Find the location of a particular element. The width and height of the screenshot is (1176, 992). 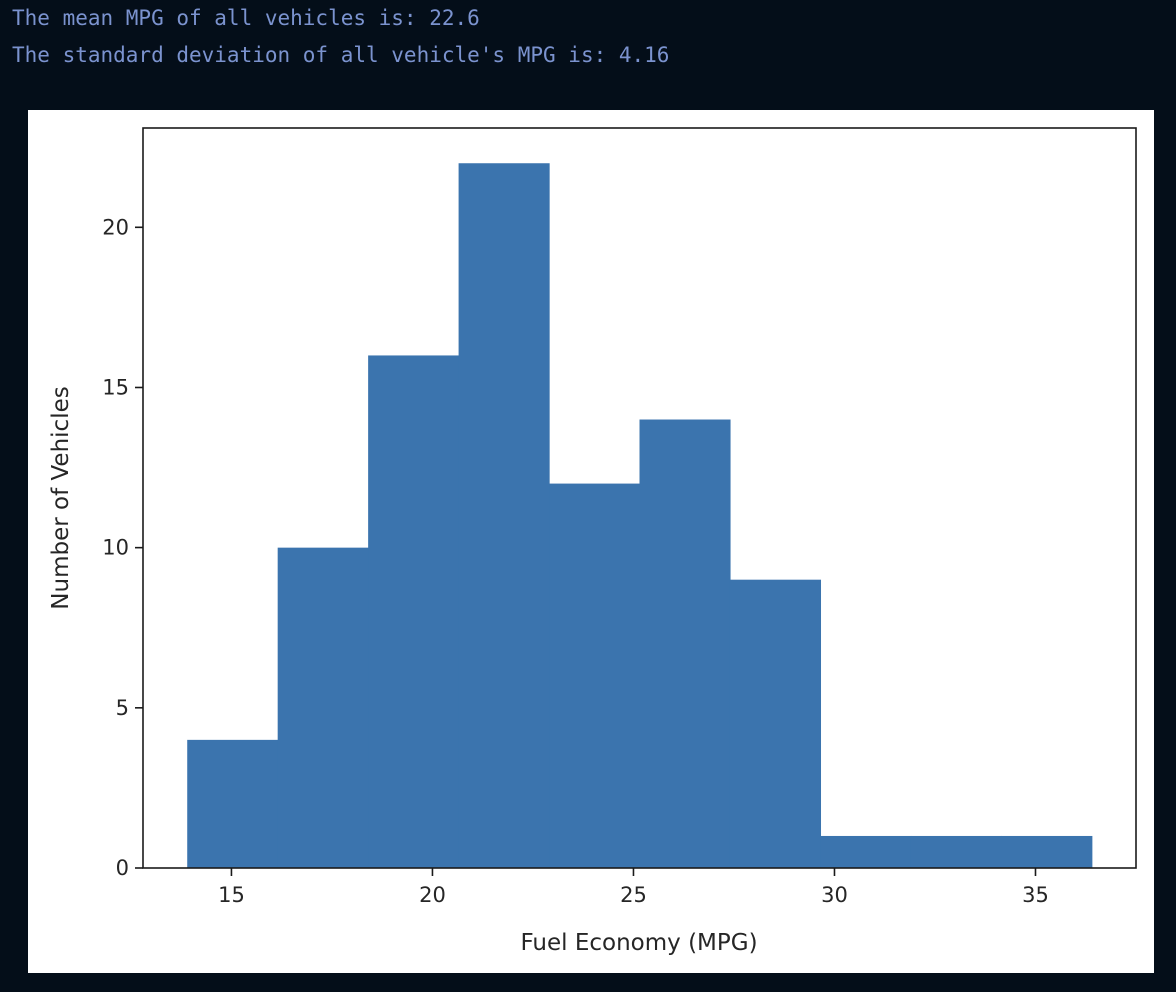

y-ticks: 0 5 10 15 20 is located at coordinates (122, 547).